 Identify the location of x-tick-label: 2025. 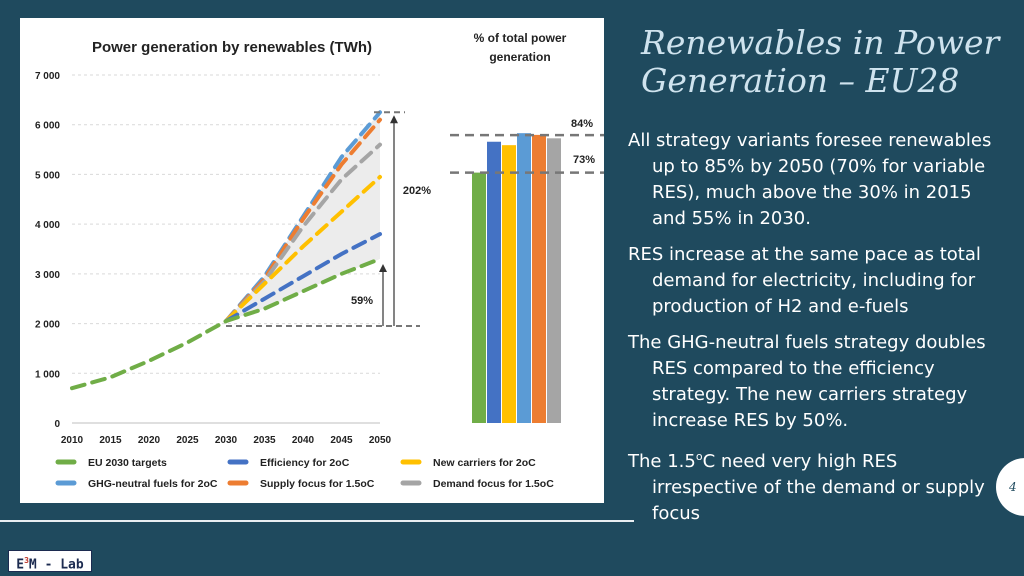
(187, 440).